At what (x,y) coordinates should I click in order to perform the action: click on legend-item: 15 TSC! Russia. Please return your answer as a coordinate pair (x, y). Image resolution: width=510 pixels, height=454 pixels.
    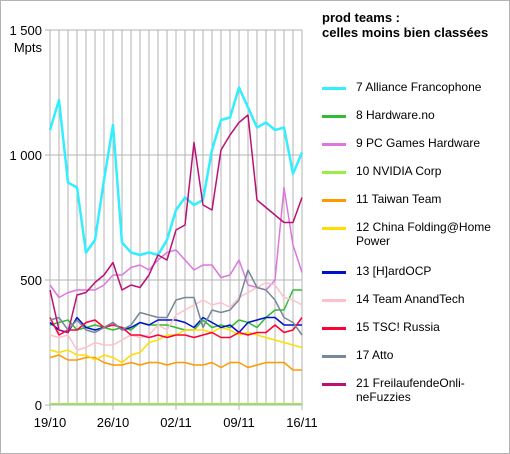
    Looking at the image, I should click on (414, 328).